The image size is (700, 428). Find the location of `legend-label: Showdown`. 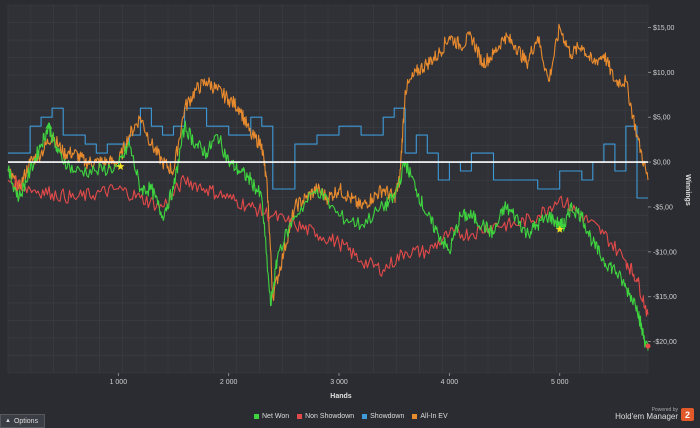

legend-label: Showdown is located at coordinates (387, 416).